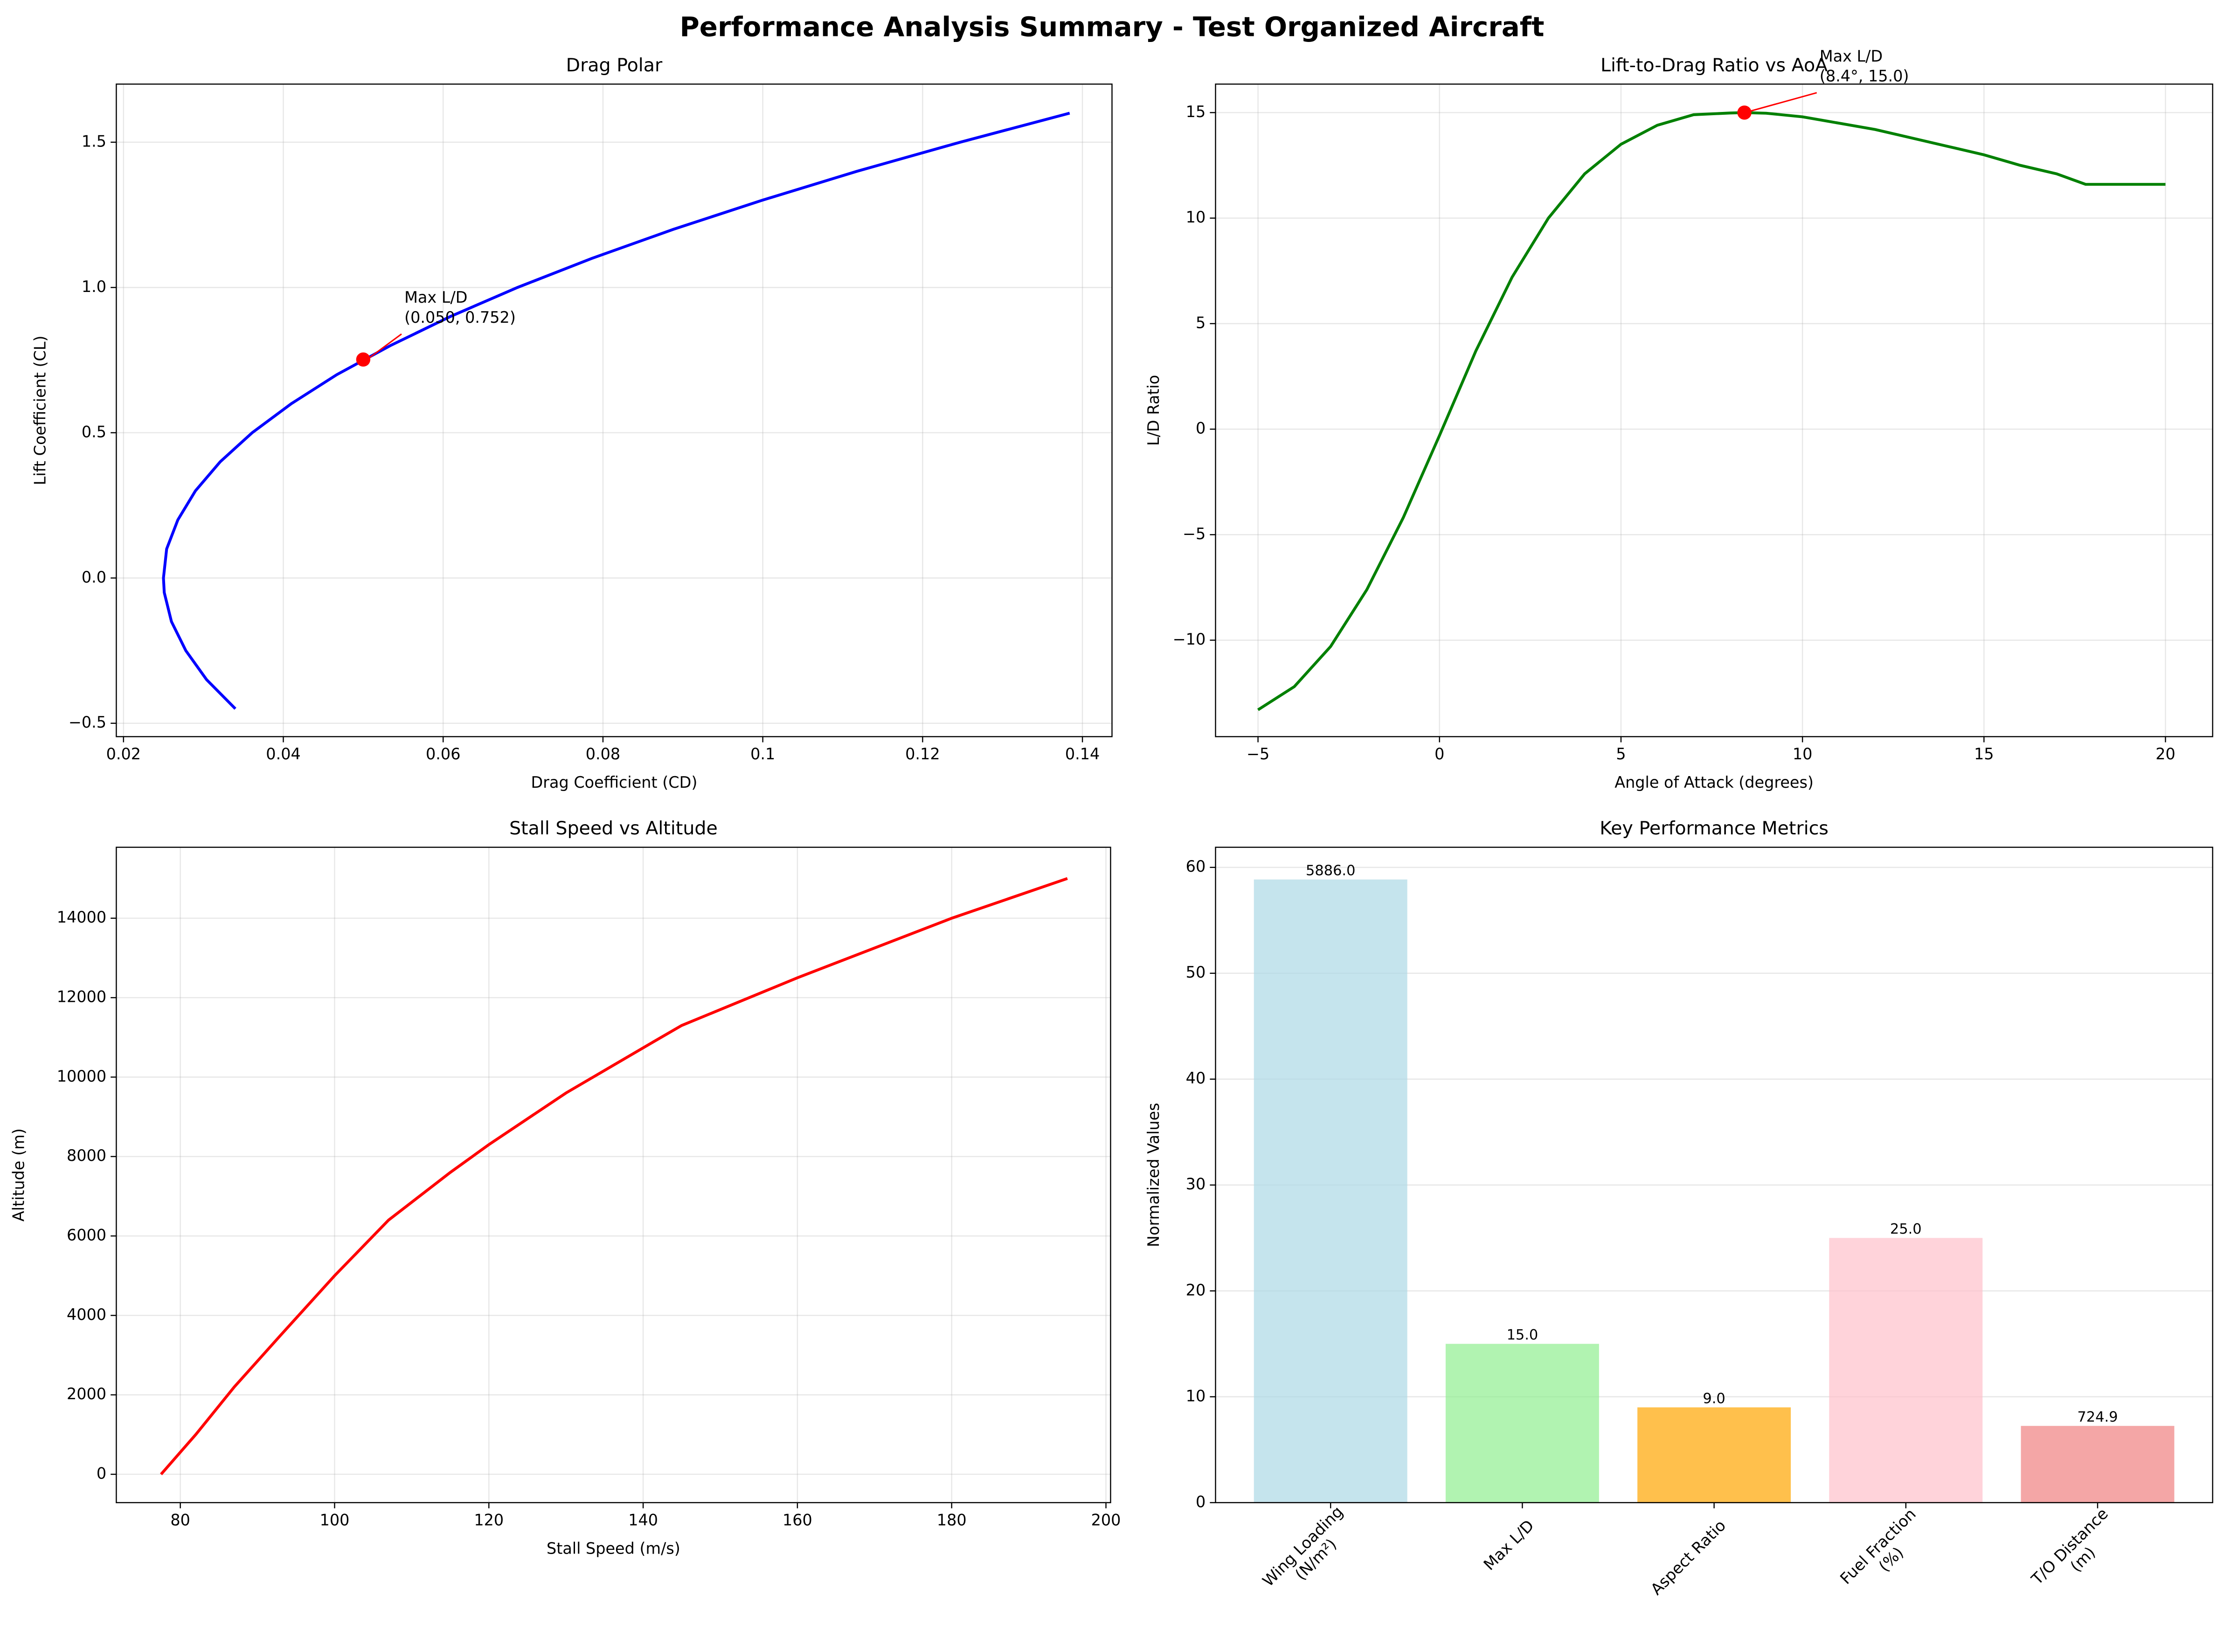  I want to click on y-tick-label: 40, so click(1196, 1078).